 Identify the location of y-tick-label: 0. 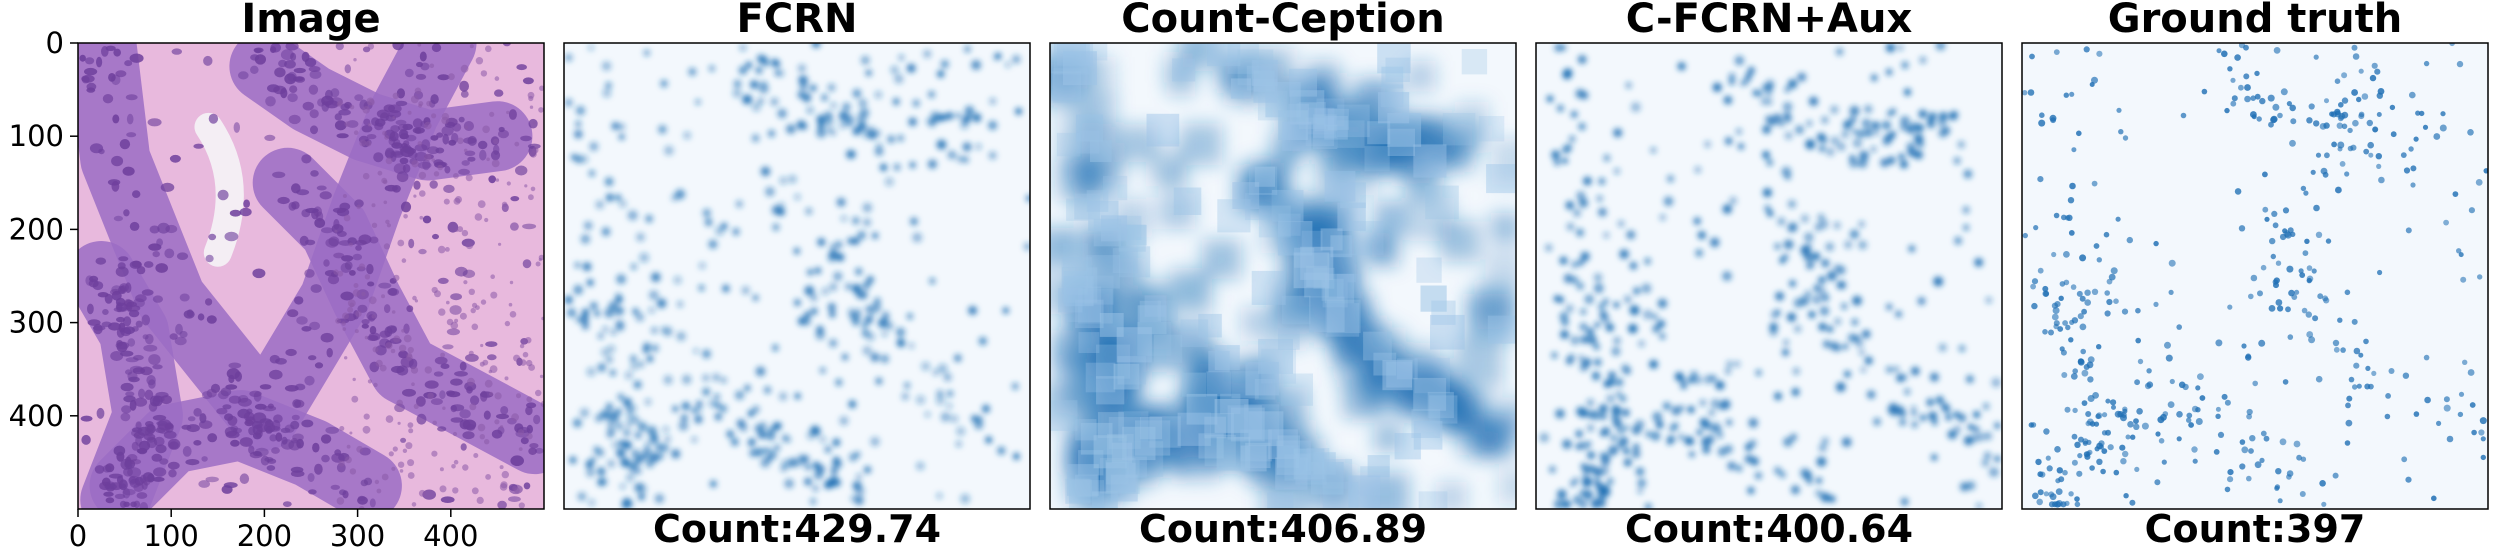
(55, 43).